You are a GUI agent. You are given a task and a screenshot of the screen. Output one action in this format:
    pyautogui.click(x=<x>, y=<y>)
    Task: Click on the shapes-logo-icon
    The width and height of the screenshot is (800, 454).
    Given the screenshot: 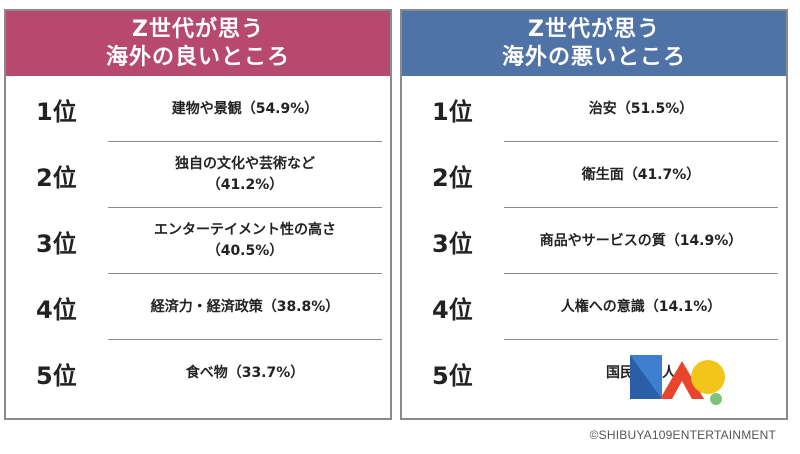 What is the action you would take?
    pyautogui.click(x=677, y=380)
    